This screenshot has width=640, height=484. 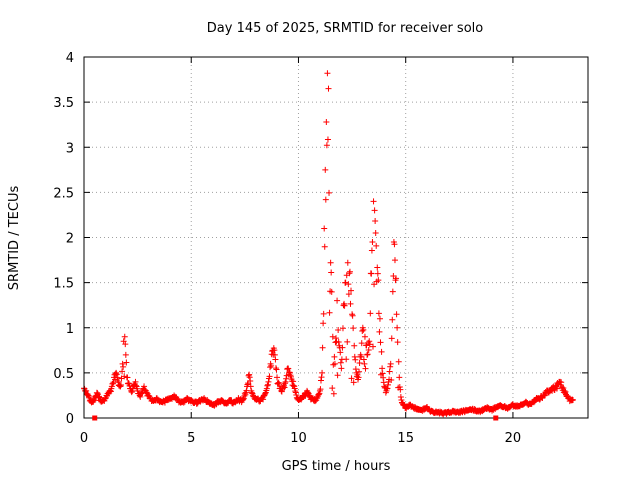 I want to click on x-axis-label: GPS time / hours, so click(x=336, y=466).